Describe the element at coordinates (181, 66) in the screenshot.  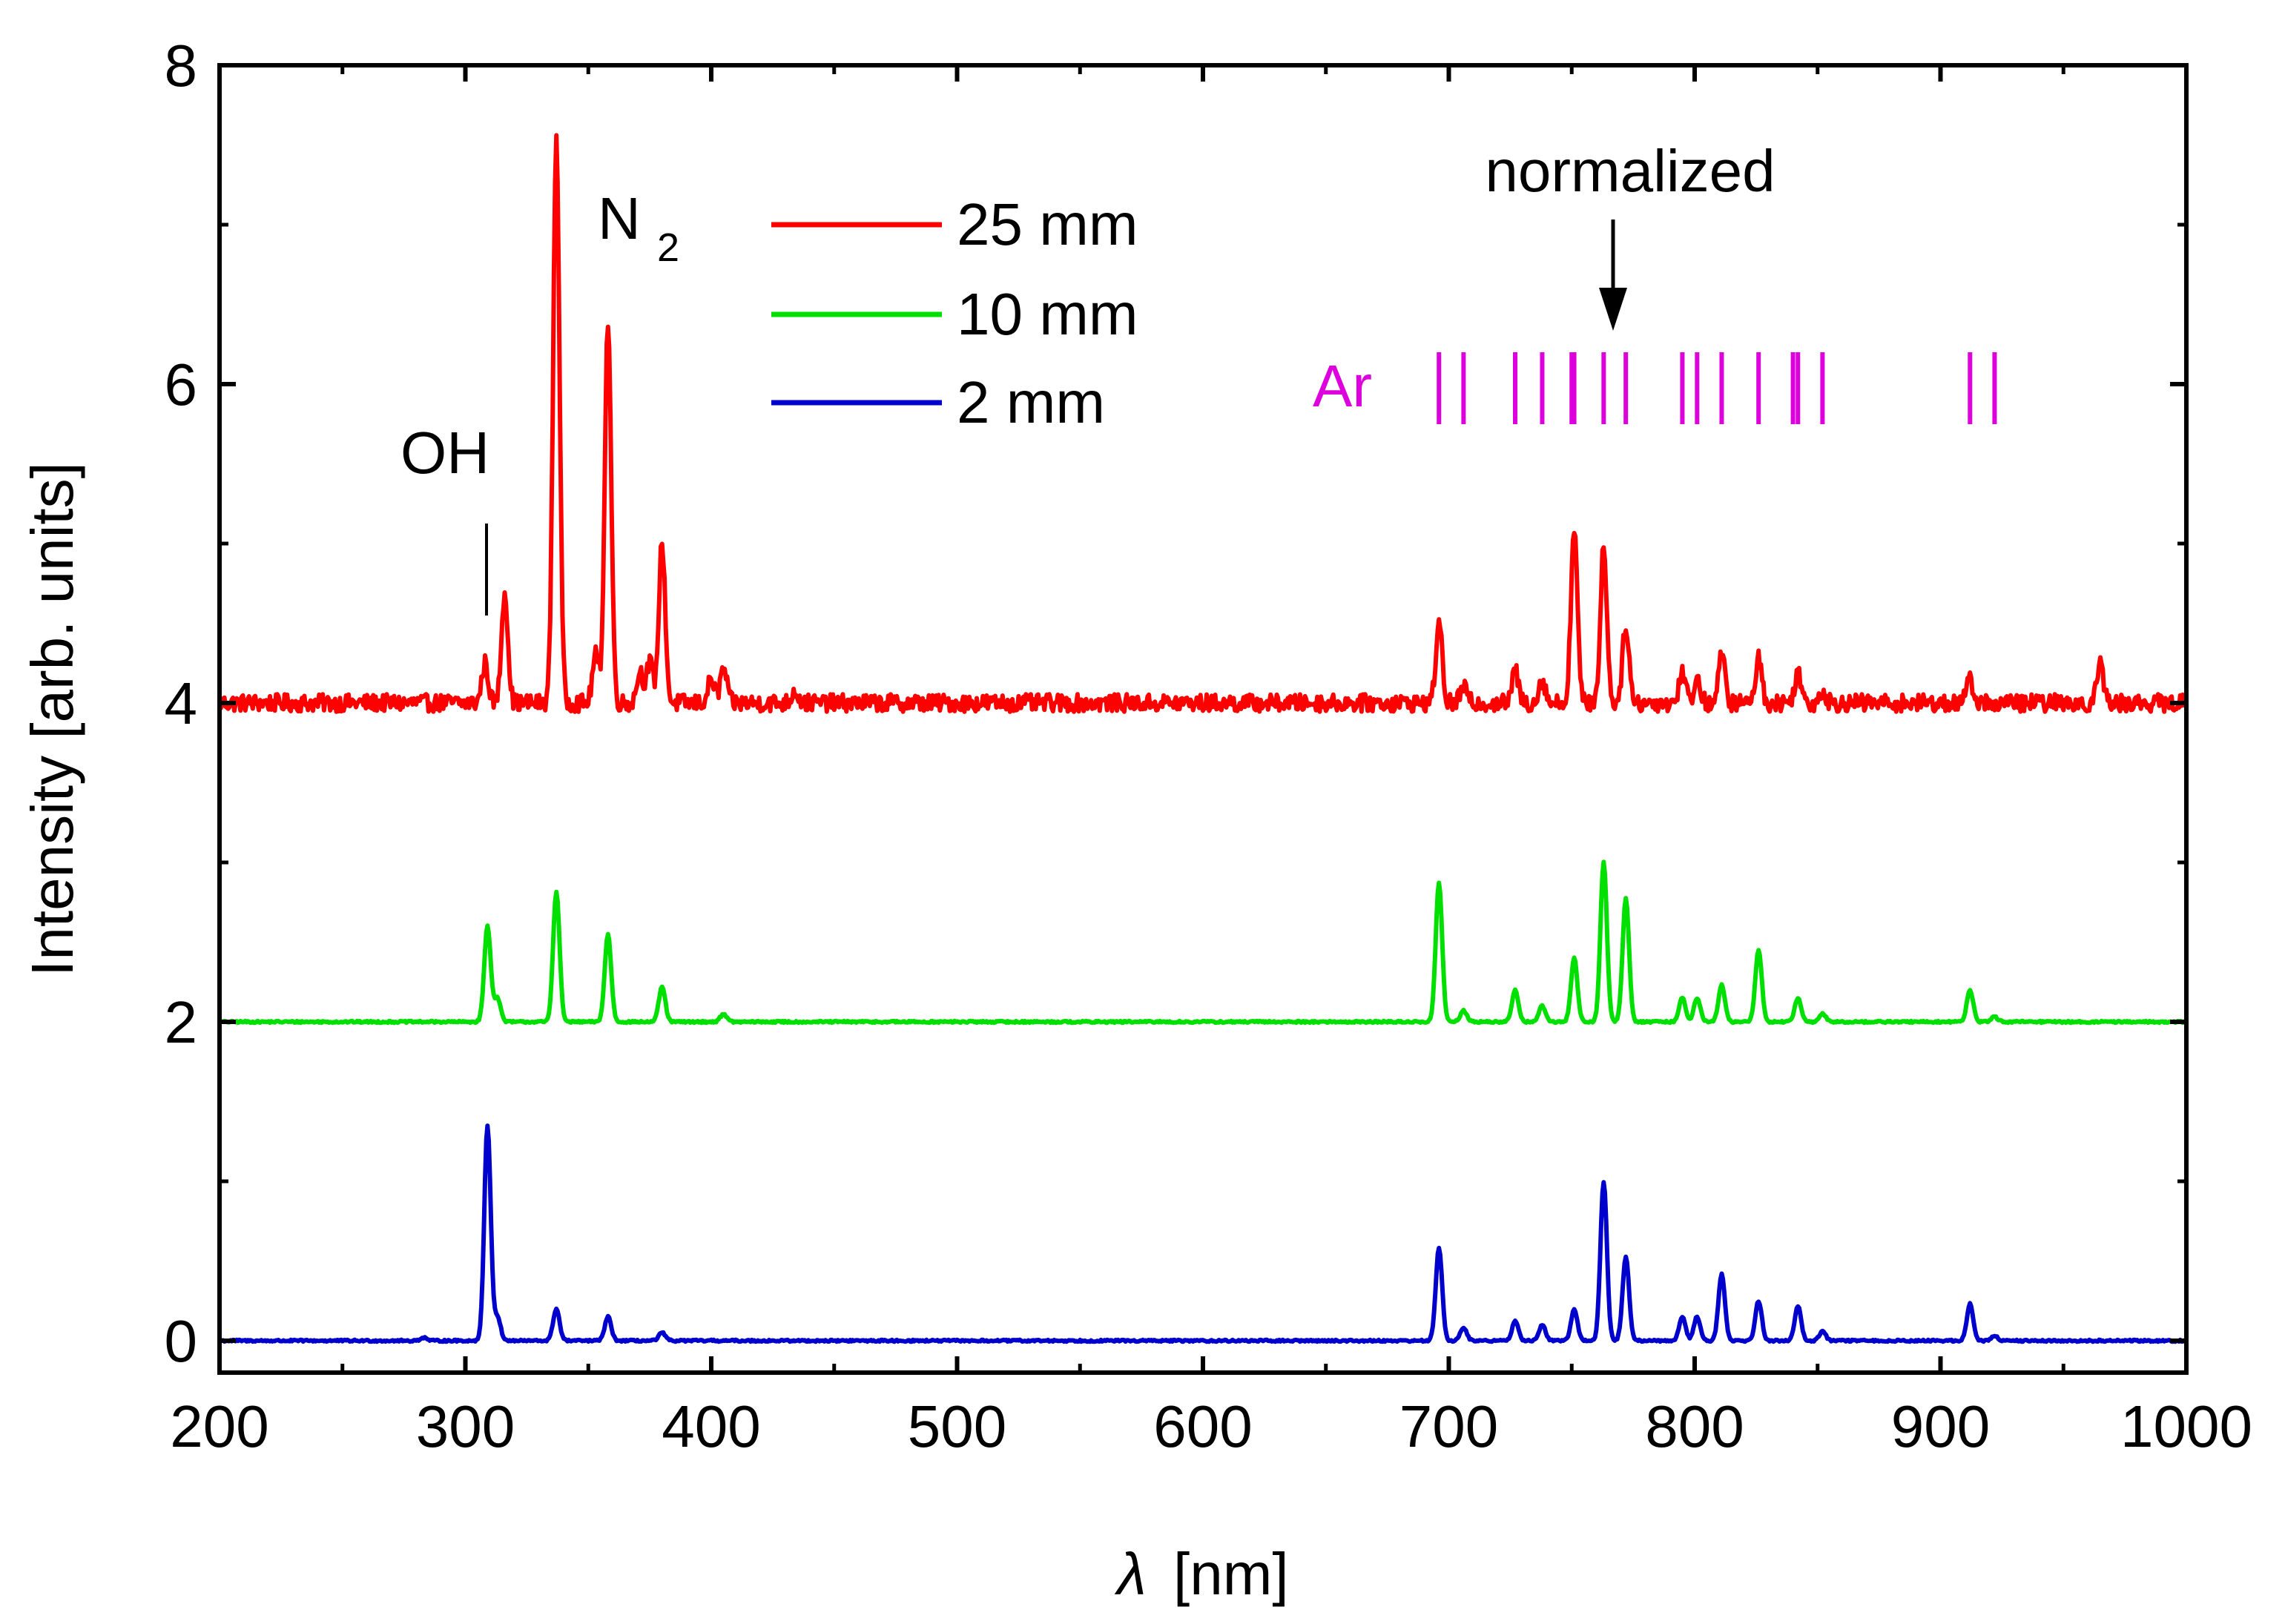
I see `y-tick-label-8: 8` at that location.